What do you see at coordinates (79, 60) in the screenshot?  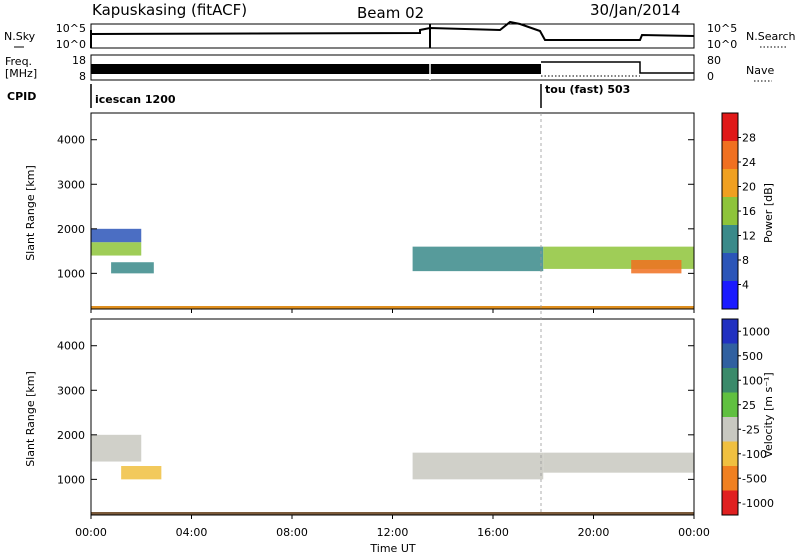 I see `freq-tick-high: 18` at bounding box center [79, 60].